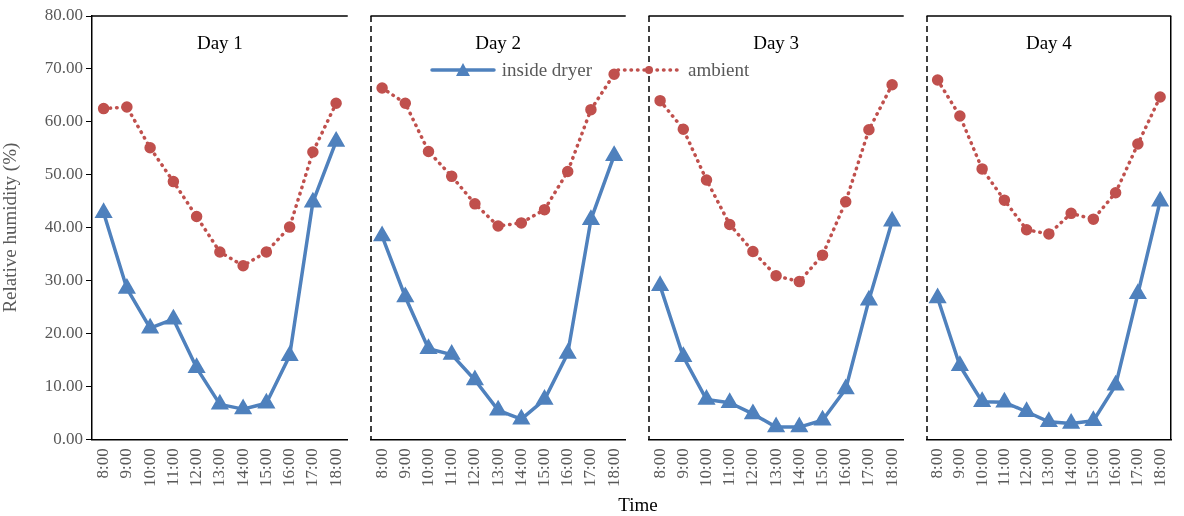 This screenshot has width=1184, height=516. I want to click on text: Day 4, so click(1049, 42).